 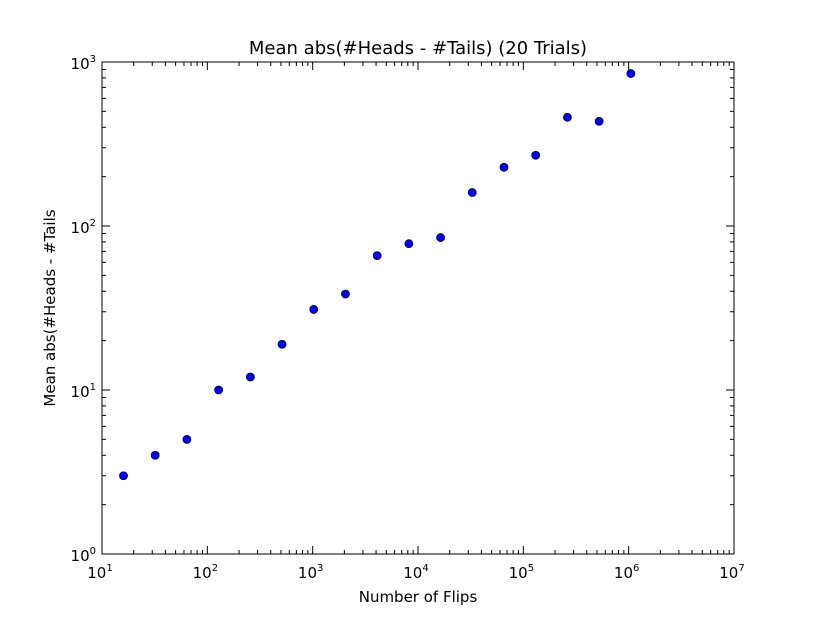 I want to click on chart-title: Mean abs(#Heads - #Tails) (20 Trials), so click(x=418, y=48).